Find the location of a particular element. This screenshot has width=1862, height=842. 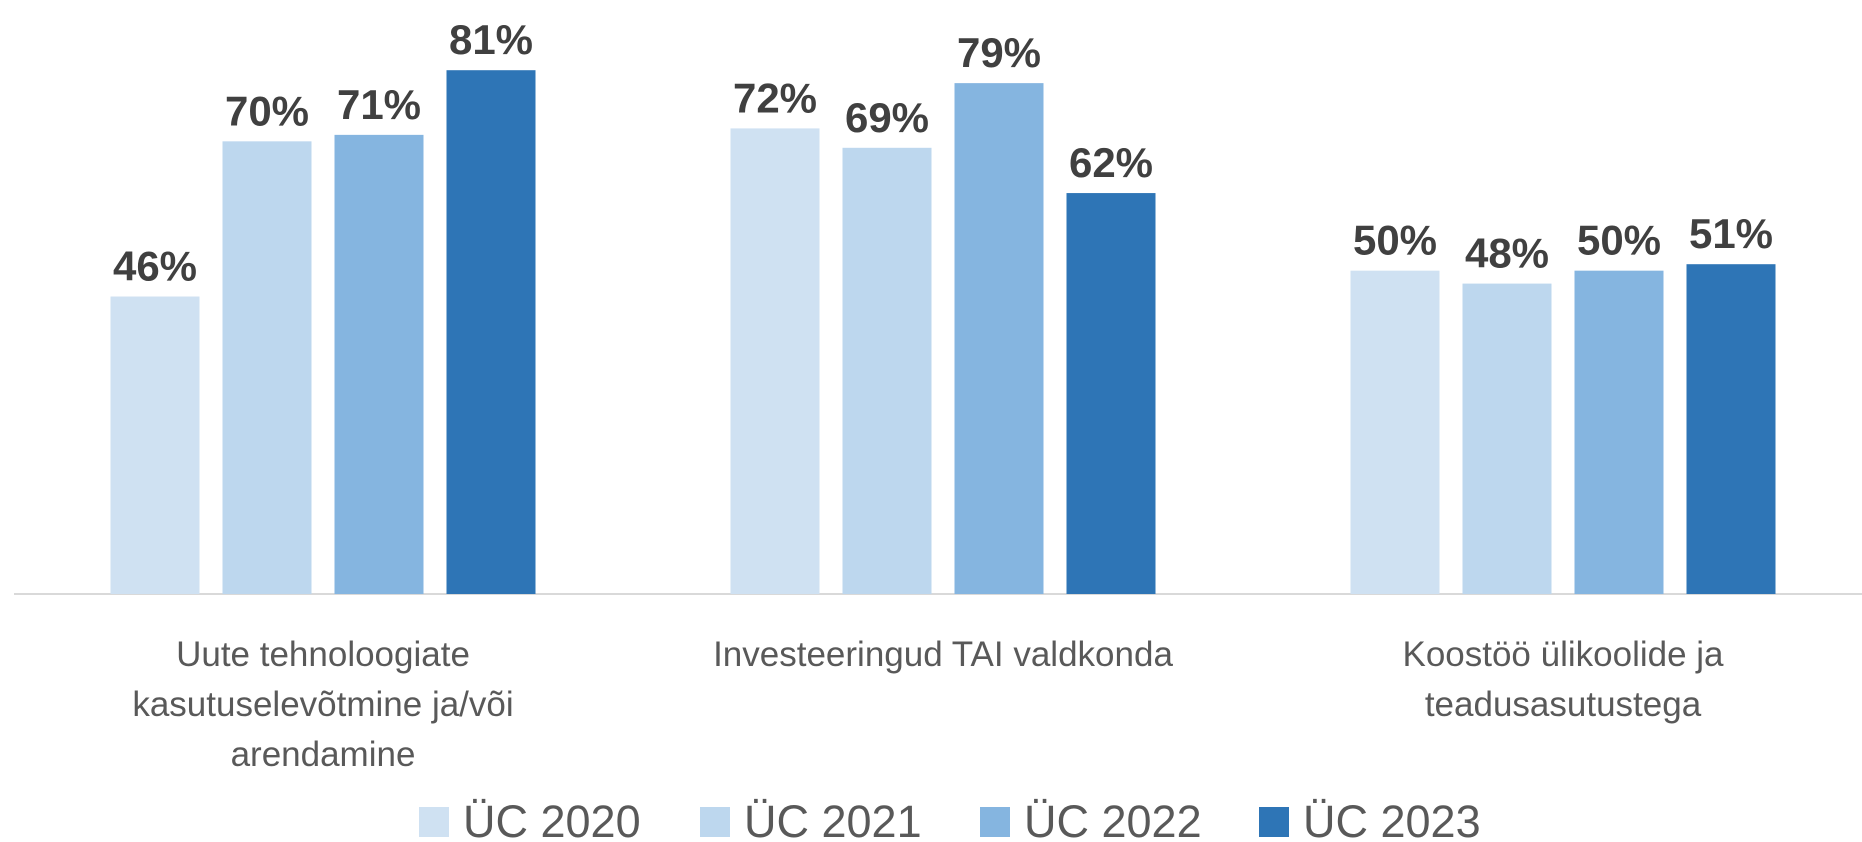

x-tick-label: Koostöö ülikoolide ja teadusasutustega is located at coordinates (1563, 679).